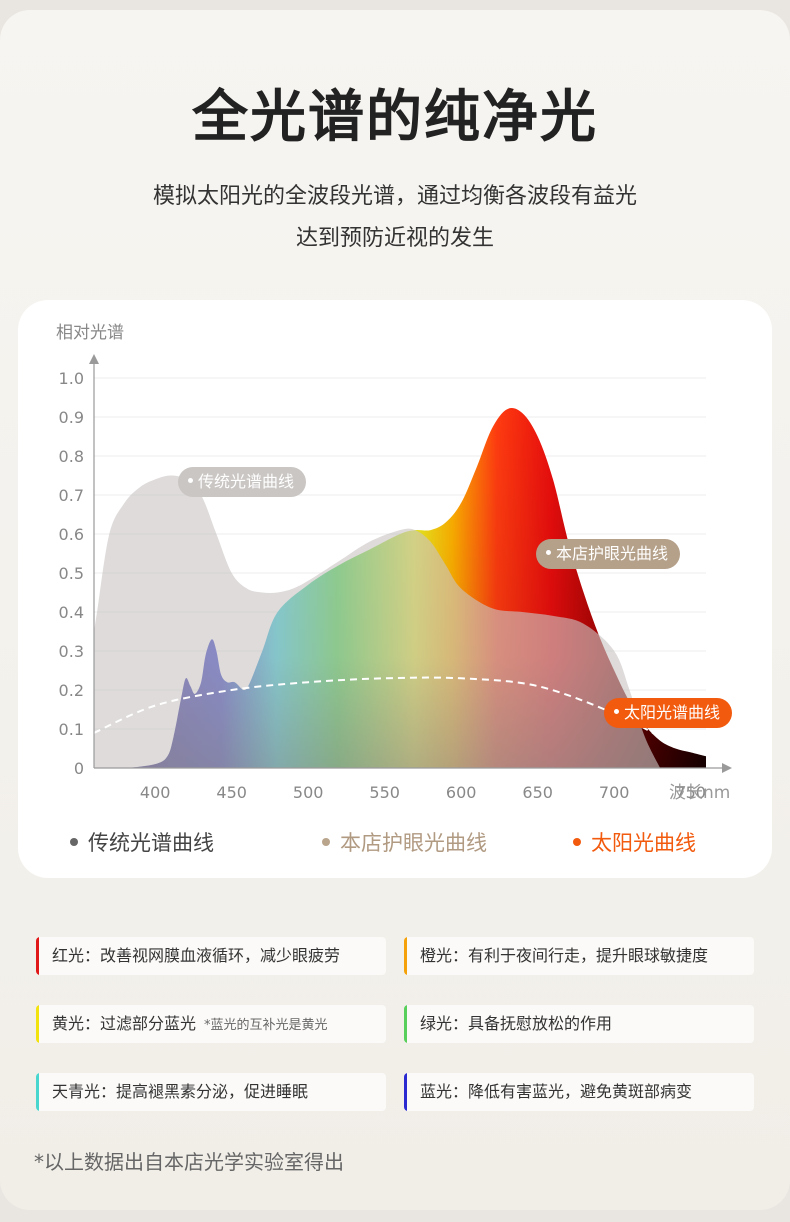 This screenshot has height=1222, width=790. What do you see at coordinates (189, 1162) in the screenshot?
I see `footnote: *以上数据出自本店光学实验室得出` at bounding box center [189, 1162].